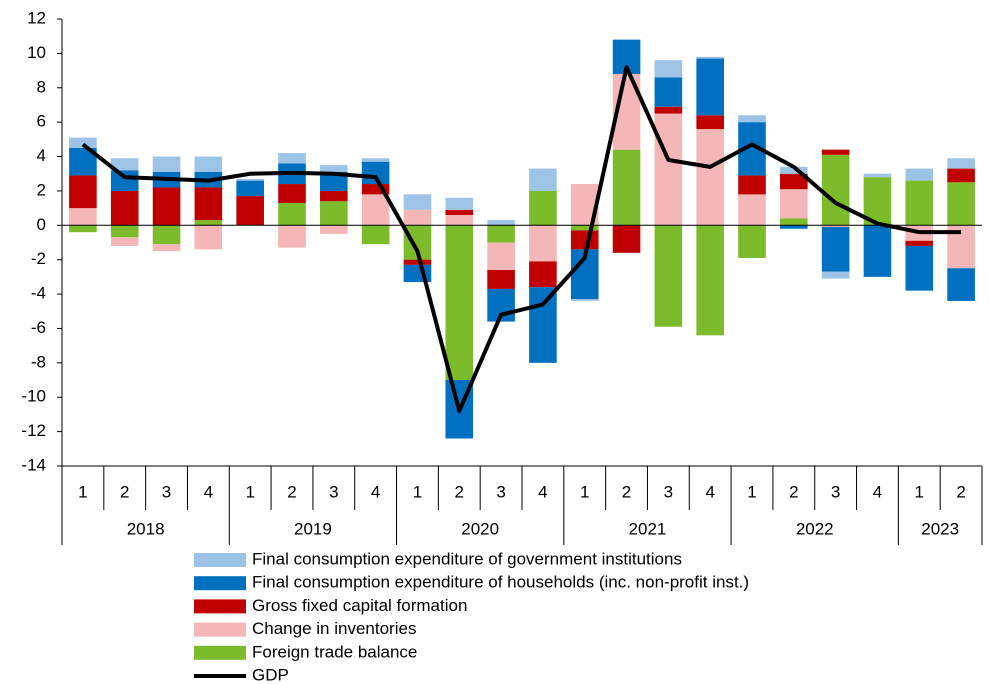 Image resolution: width=990 pixels, height=684 pixels. Describe the element at coordinates (480, 528) in the screenshot. I see `x-group-label: 2020` at that location.